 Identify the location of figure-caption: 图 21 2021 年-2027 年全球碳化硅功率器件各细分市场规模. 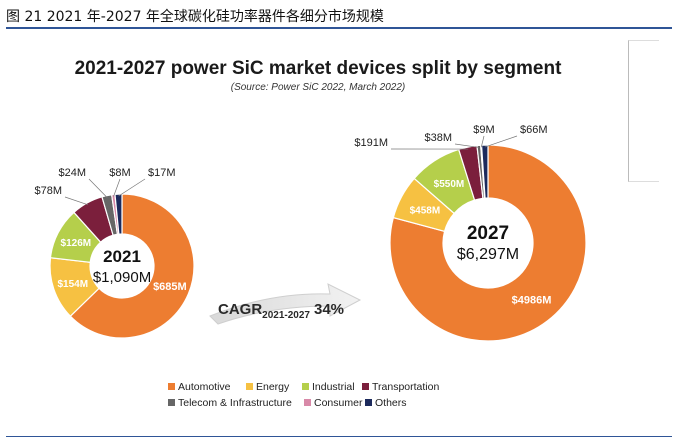
(195, 17).